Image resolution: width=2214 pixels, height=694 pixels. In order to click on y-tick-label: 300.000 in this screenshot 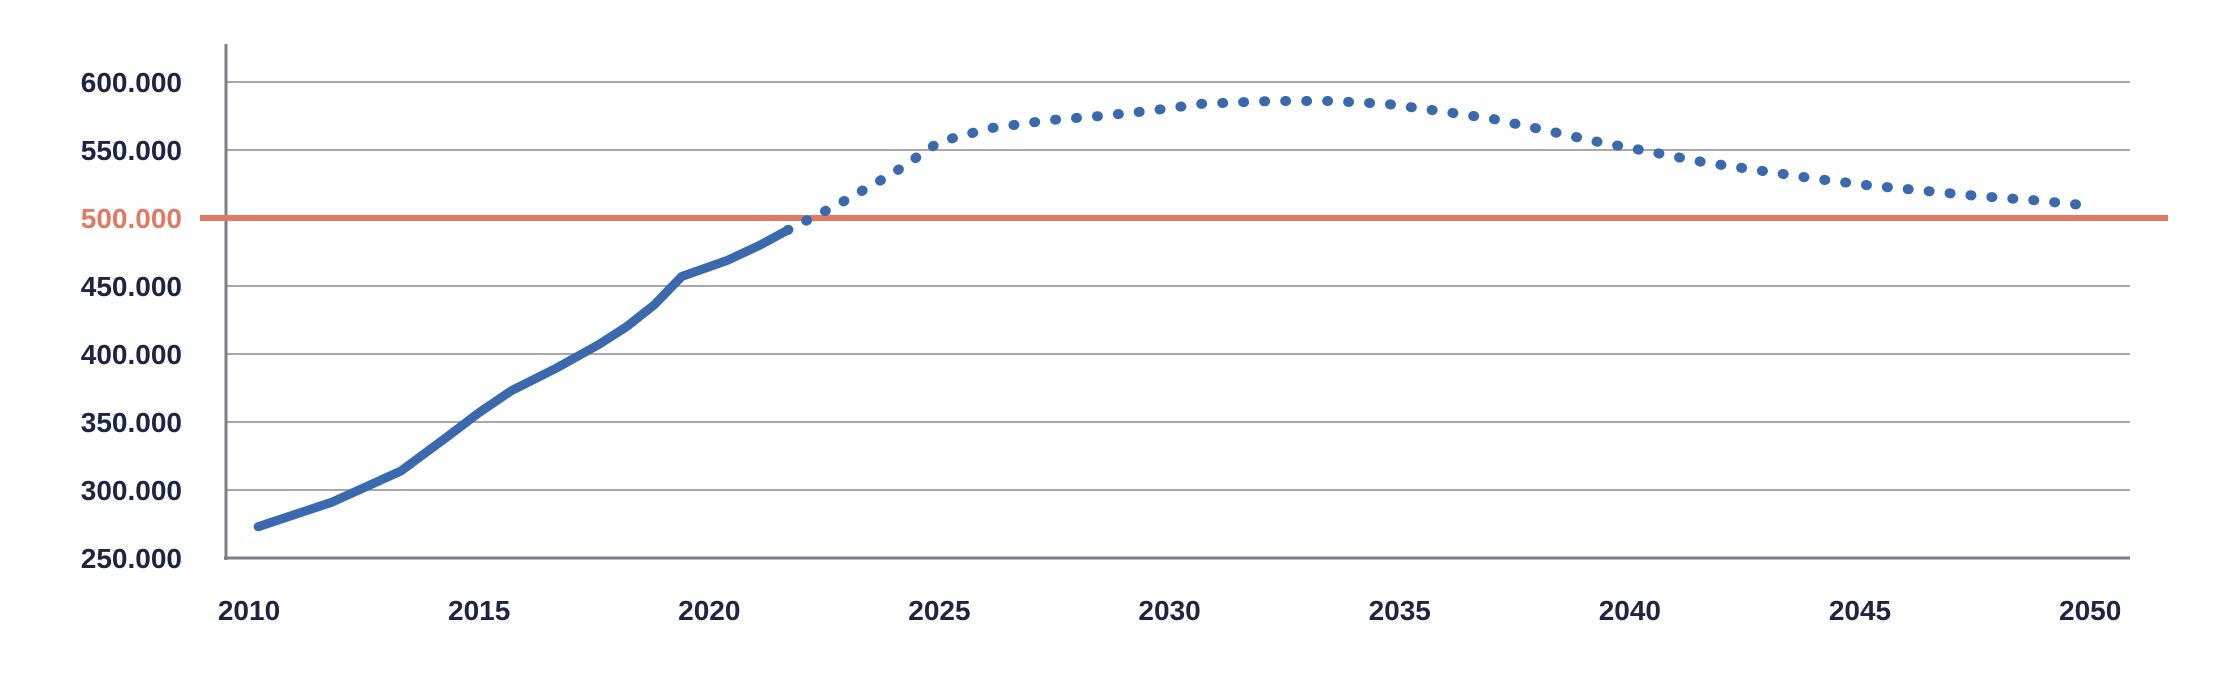, I will do `click(131, 490)`.